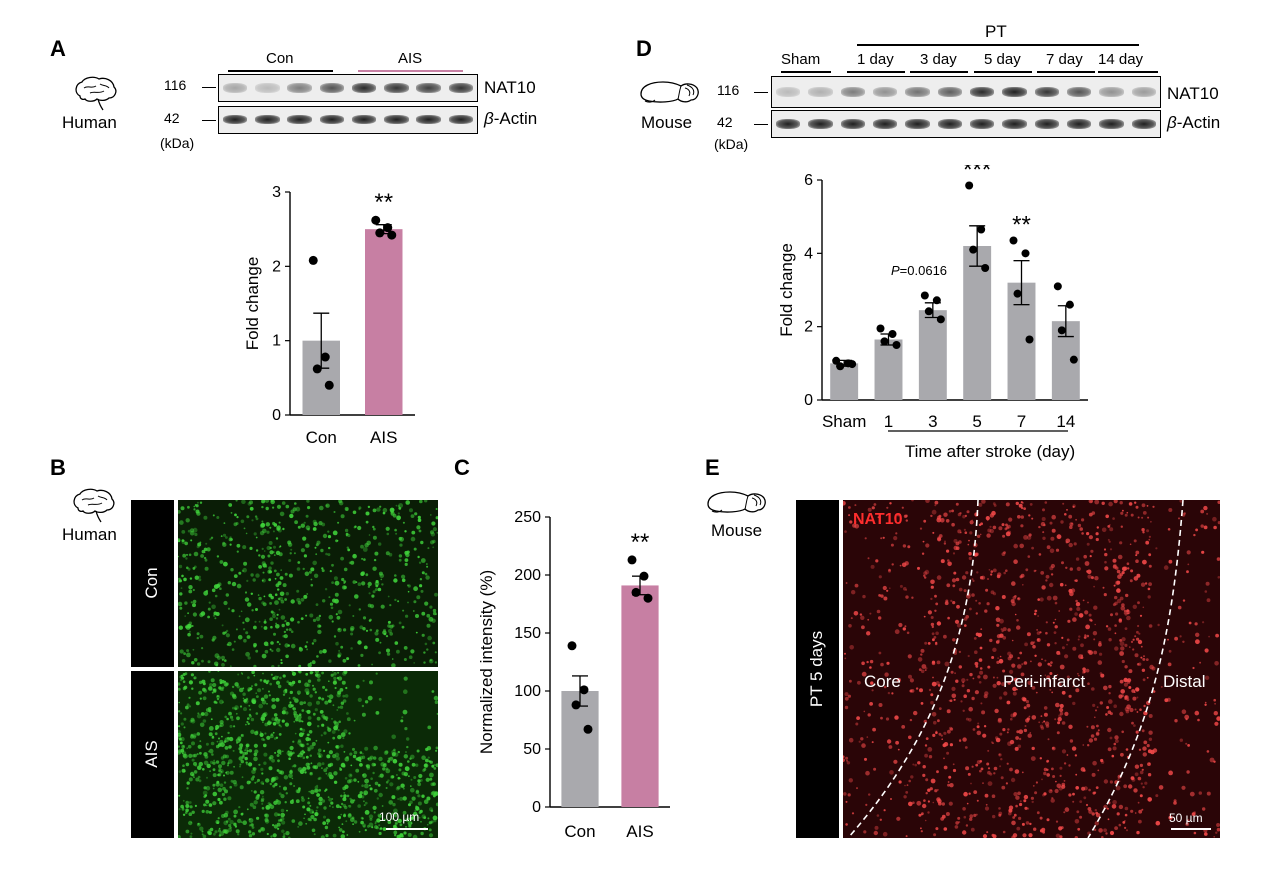 Image resolution: width=1270 pixels, height=885 pixels. Describe the element at coordinates (1002, 59) in the screenshot. I see `blot-d-group-5day: 5 day` at that location.